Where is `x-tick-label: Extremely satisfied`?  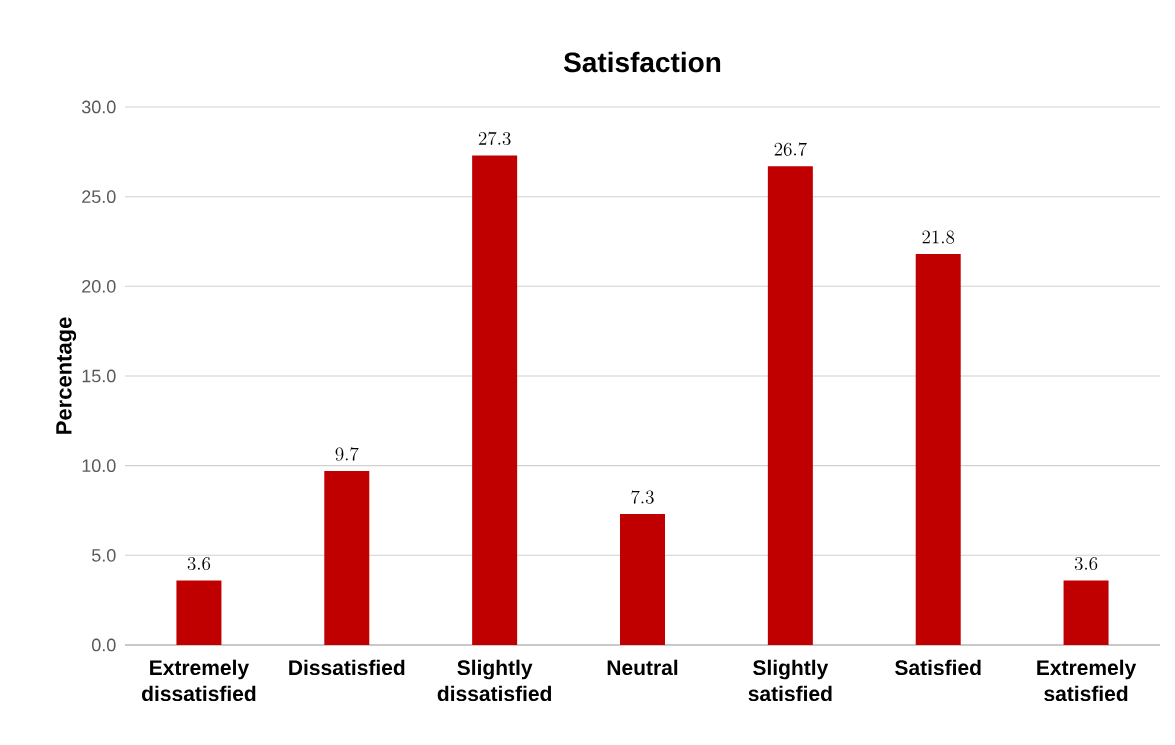
x-tick-label: Extremely satisfied is located at coordinates (1087, 680).